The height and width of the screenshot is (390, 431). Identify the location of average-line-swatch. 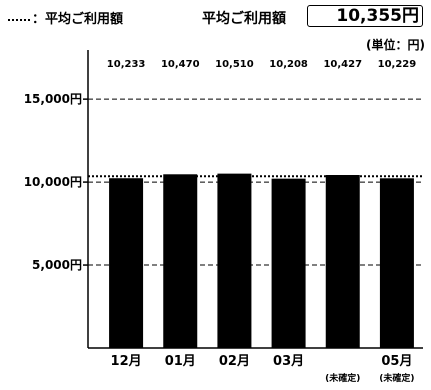
(19, 19).